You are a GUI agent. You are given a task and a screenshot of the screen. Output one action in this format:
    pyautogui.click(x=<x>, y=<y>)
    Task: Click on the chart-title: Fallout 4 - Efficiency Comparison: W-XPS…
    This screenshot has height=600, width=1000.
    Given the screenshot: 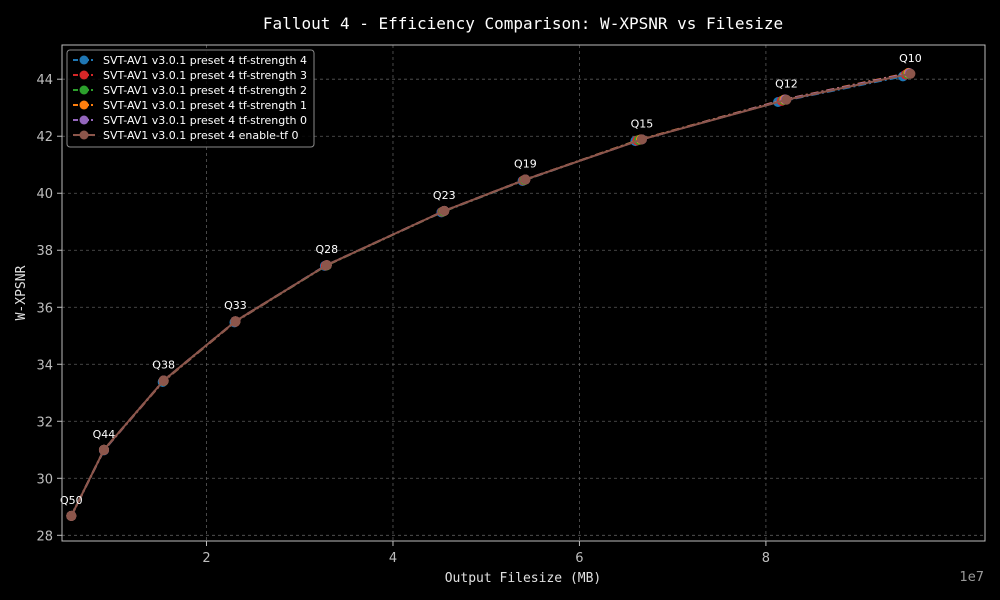 What is the action you would take?
    pyautogui.click(x=523, y=23)
    